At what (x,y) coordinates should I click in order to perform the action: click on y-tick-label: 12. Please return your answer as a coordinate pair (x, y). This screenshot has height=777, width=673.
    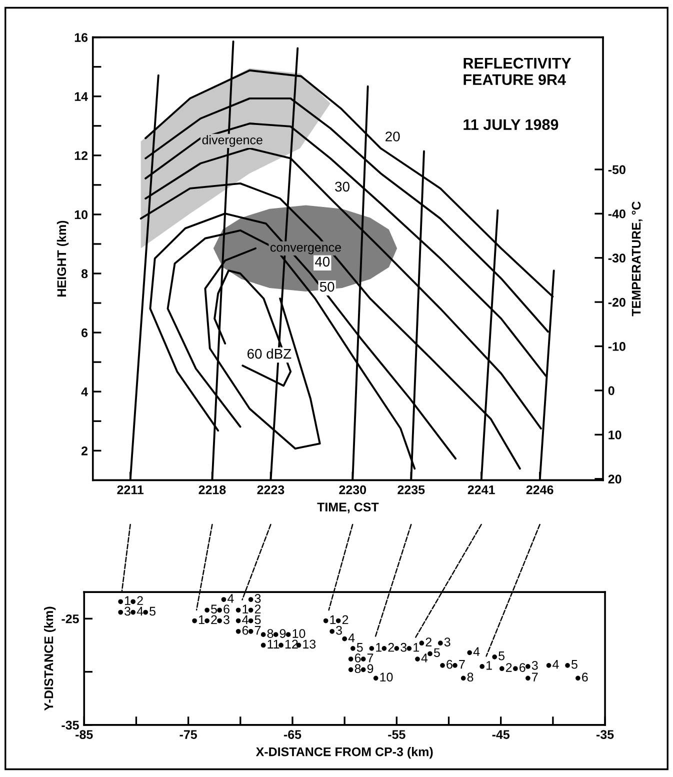
    Looking at the image, I should click on (81, 155).